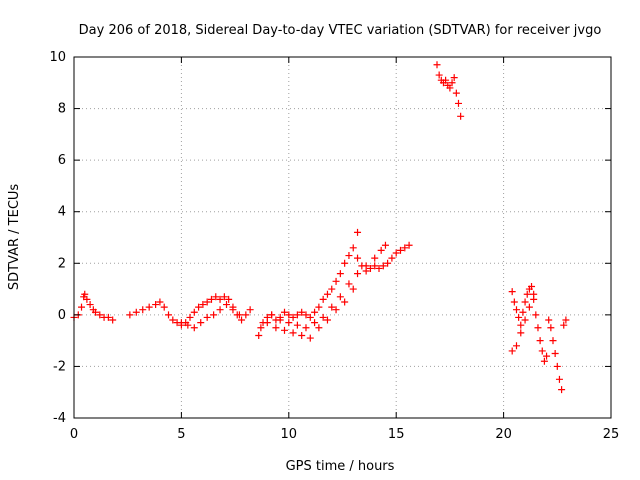  What do you see at coordinates (611, 434) in the screenshot?
I see `x-tick-label: 25` at bounding box center [611, 434].